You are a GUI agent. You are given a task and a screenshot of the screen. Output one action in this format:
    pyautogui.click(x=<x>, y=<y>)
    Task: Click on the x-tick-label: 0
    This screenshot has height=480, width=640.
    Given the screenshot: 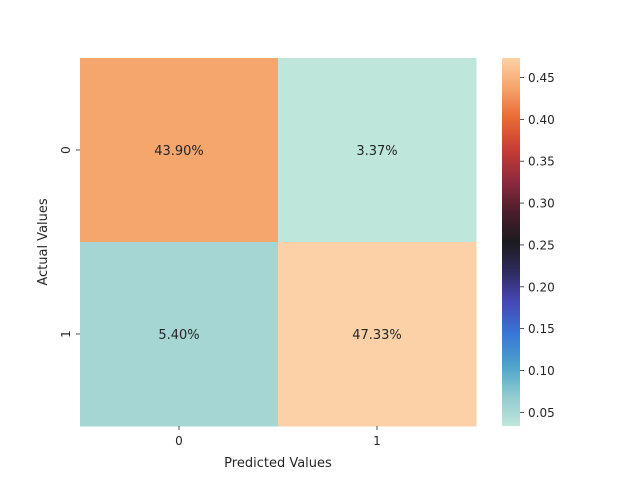 What is the action you would take?
    pyautogui.click(x=179, y=441)
    